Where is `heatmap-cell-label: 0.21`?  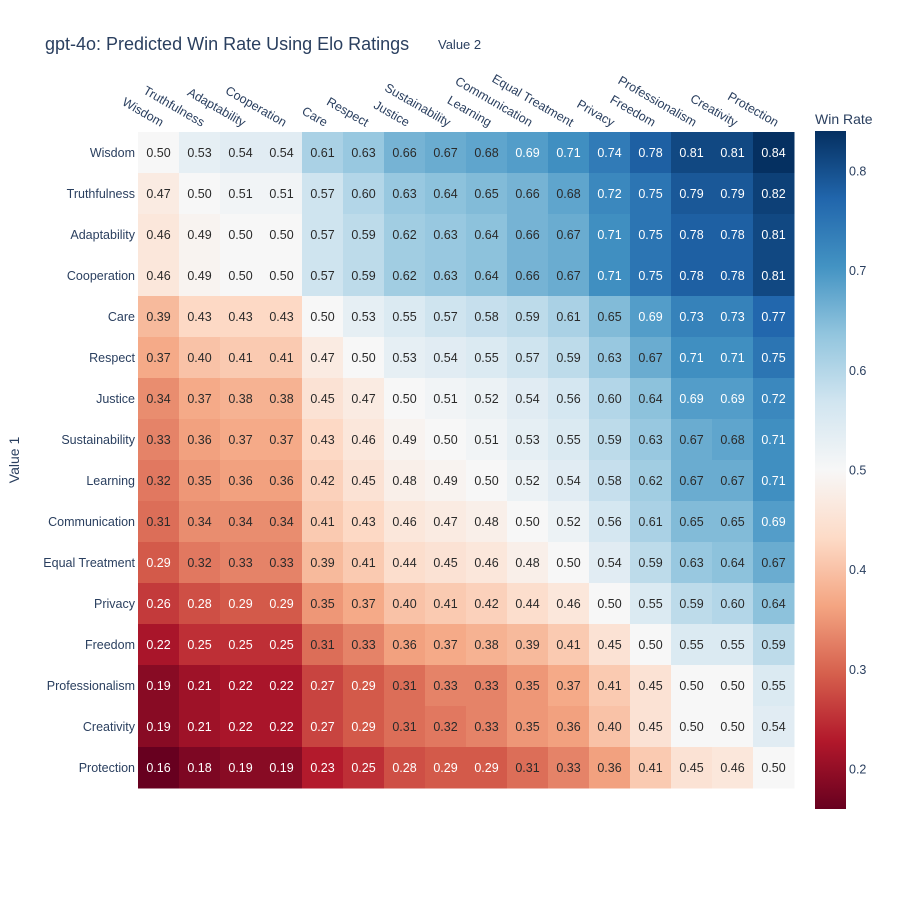 heatmap-cell-label: 0.21 is located at coordinates (199, 686).